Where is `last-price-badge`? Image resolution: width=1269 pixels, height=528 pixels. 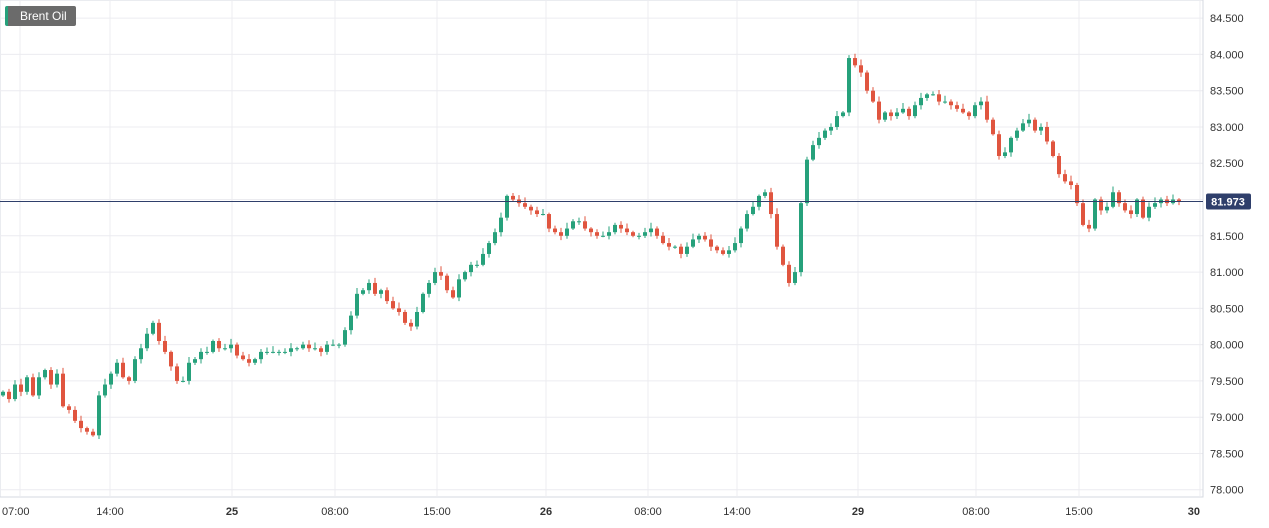 last-price-badge is located at coordinates (1228, 201).